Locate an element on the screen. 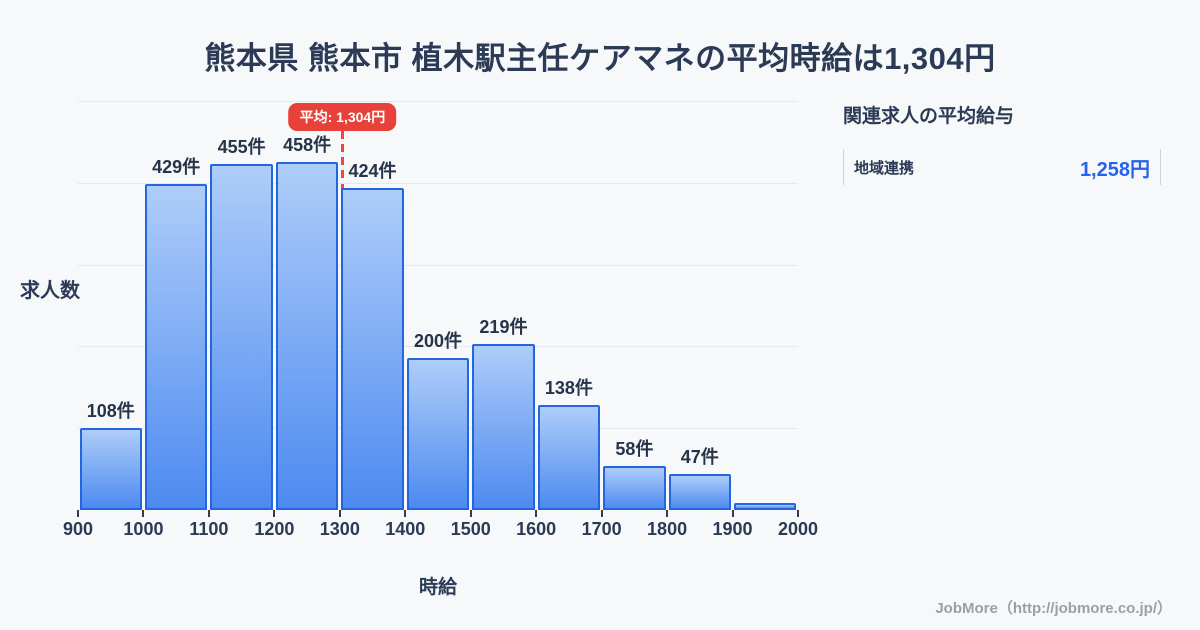 The image size is (1200, 630). bar-count-label: 58件 is located at coordinates (634, 449).